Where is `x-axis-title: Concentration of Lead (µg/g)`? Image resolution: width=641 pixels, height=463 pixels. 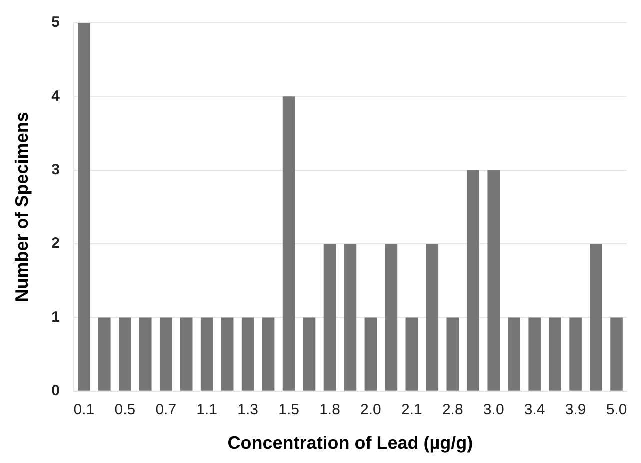
x-axis-title: Concentration of Lead (µg/g) is located at coordinates (351, 443).